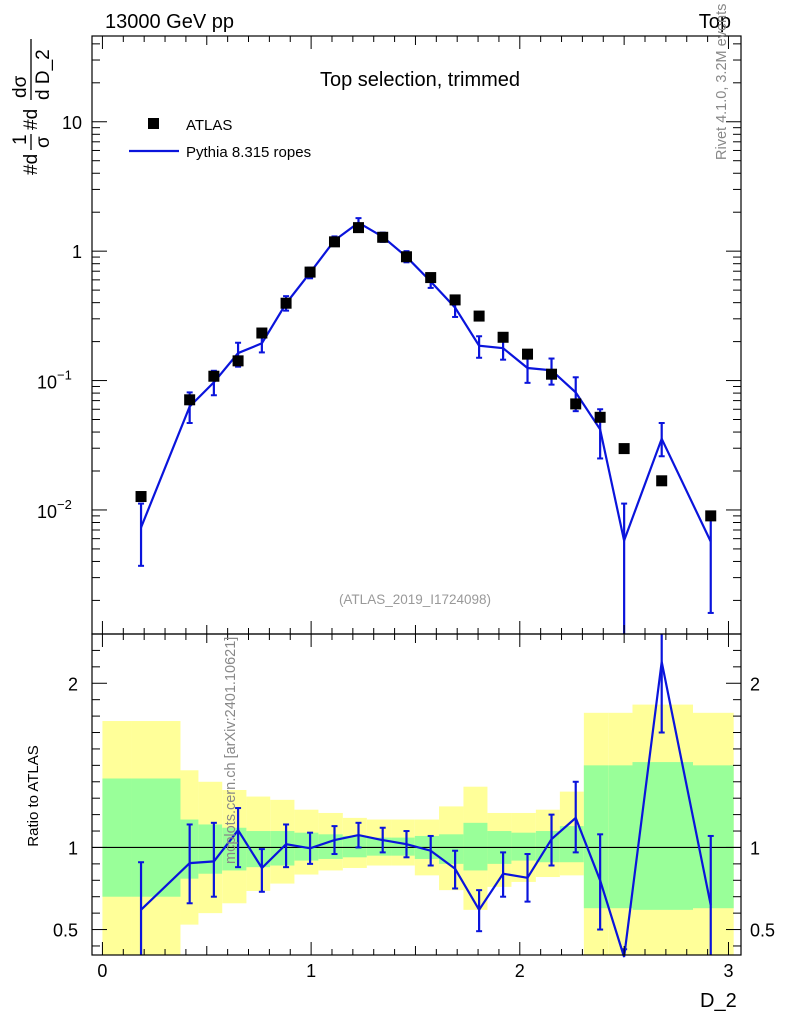 Image resolution: width=786 pixels, height=1024 pixels. Describe the element at coordinates (520, 971) in the screenshot. I see `x-tick-label: 2` at that location.